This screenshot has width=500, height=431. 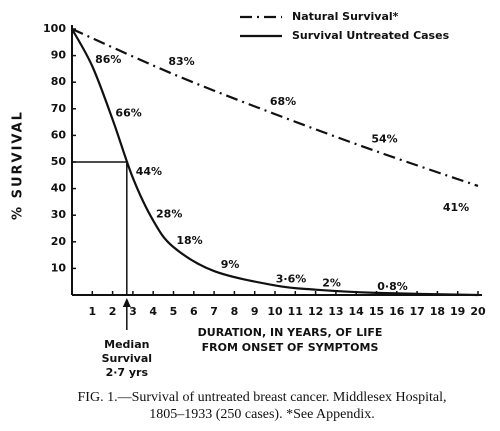 What do you see at coordinates (290, 332) in the screenshot?
I see `x-axis-label: DURATION, IN YEARS, OF LIFE` at bounding box center [290, 332].